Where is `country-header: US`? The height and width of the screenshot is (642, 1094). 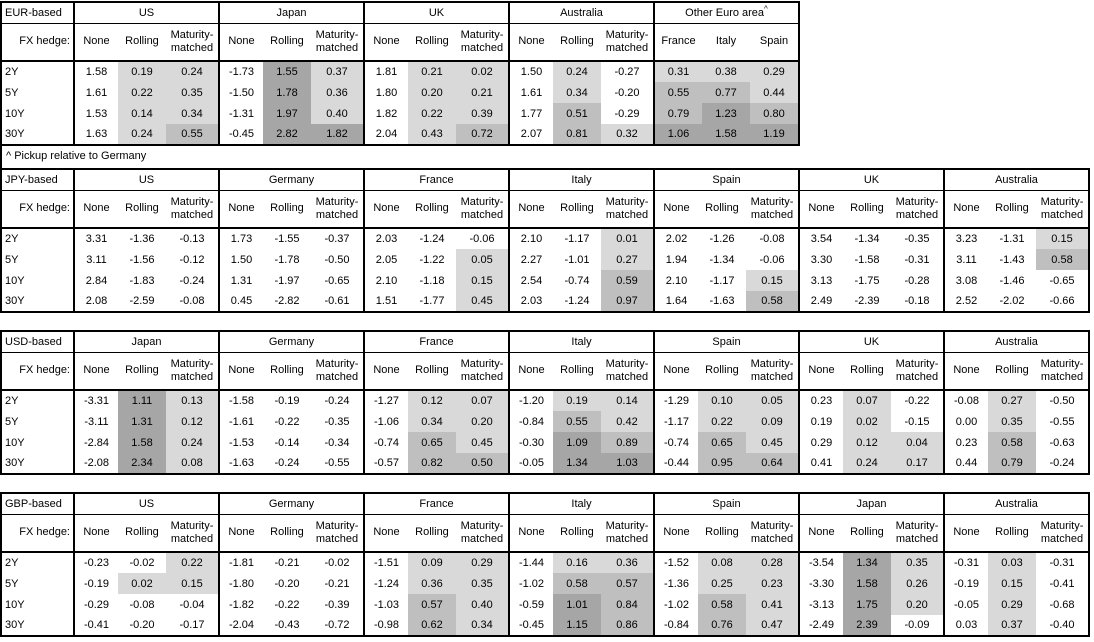 country-header: US is located at coordinates (146, 13).